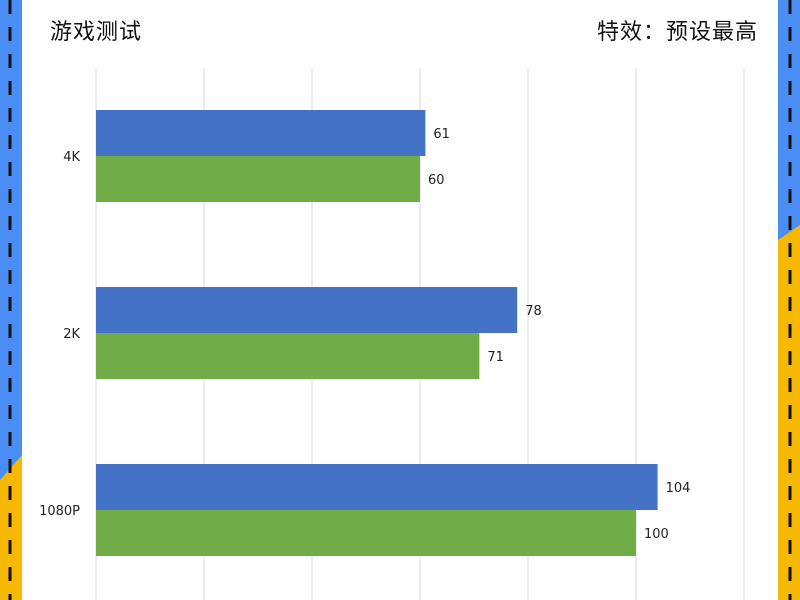 The width and height of the screenshot is (800, 600). What do you see at coordinates (677, 32) in the screenshot?
I see `settings-label: 特效：预设最高` at bounding box center [677, 32].